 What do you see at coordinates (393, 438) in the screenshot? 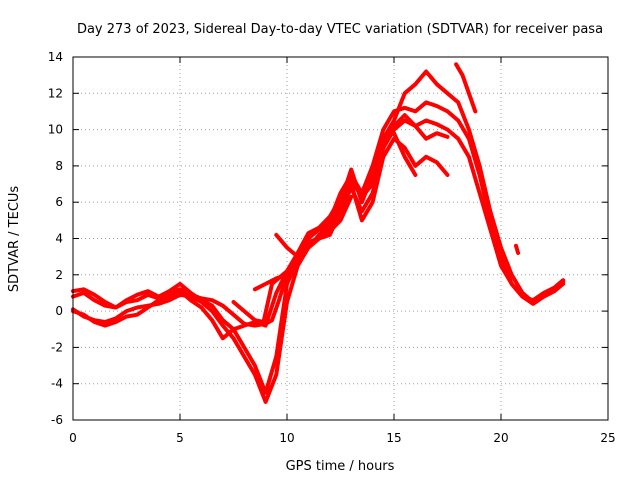
I see `x-tick-label: 15` at bounding box center [393, 438].